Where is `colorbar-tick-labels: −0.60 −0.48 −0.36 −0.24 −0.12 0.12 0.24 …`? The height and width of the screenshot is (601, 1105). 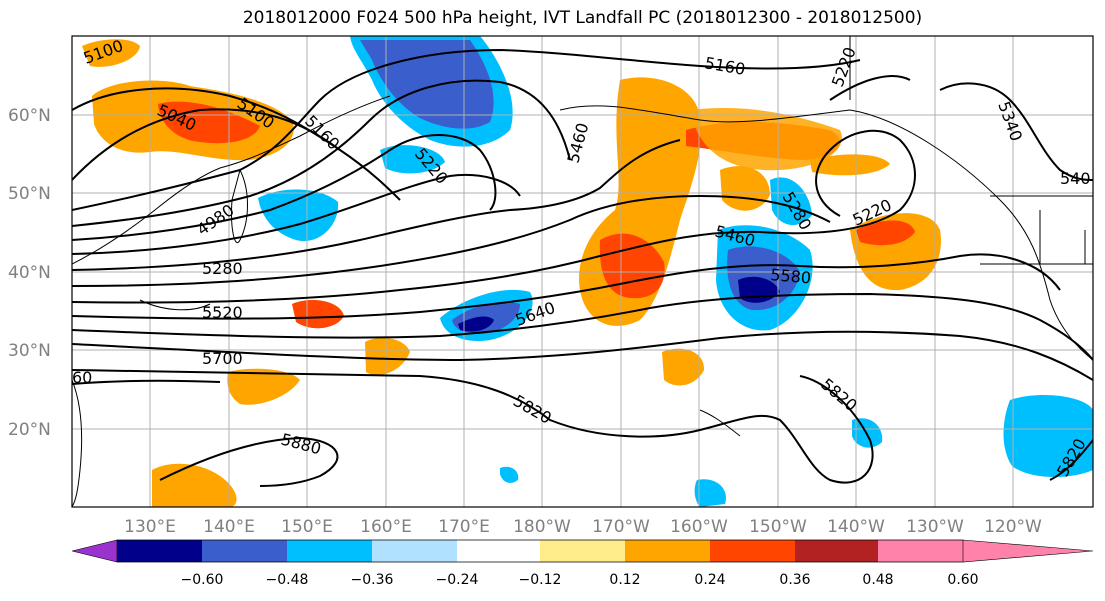 colorbar-tick-labels: −0.60 −0.48 −0.36 −0.24 −0.12 0.12 0.24 … is located at coordinates (580, 580).